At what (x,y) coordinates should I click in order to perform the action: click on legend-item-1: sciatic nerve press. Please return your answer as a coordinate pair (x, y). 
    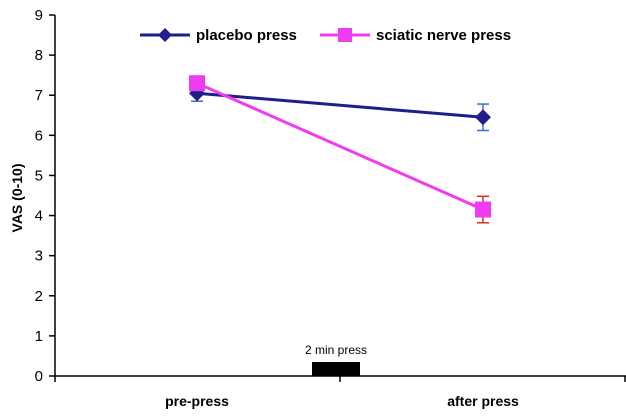
    Looking at the image, I should click on (415, 35).